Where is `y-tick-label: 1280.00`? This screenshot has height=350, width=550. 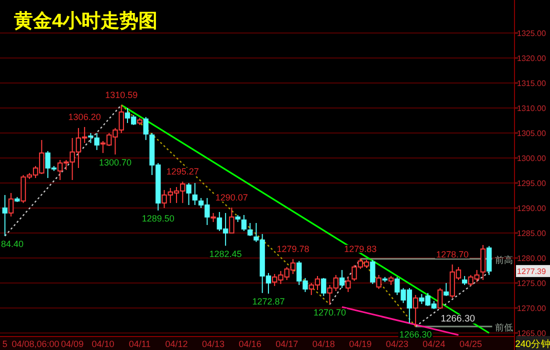
y-tick-label: 1280.00 is located at coordinates (531, 258).